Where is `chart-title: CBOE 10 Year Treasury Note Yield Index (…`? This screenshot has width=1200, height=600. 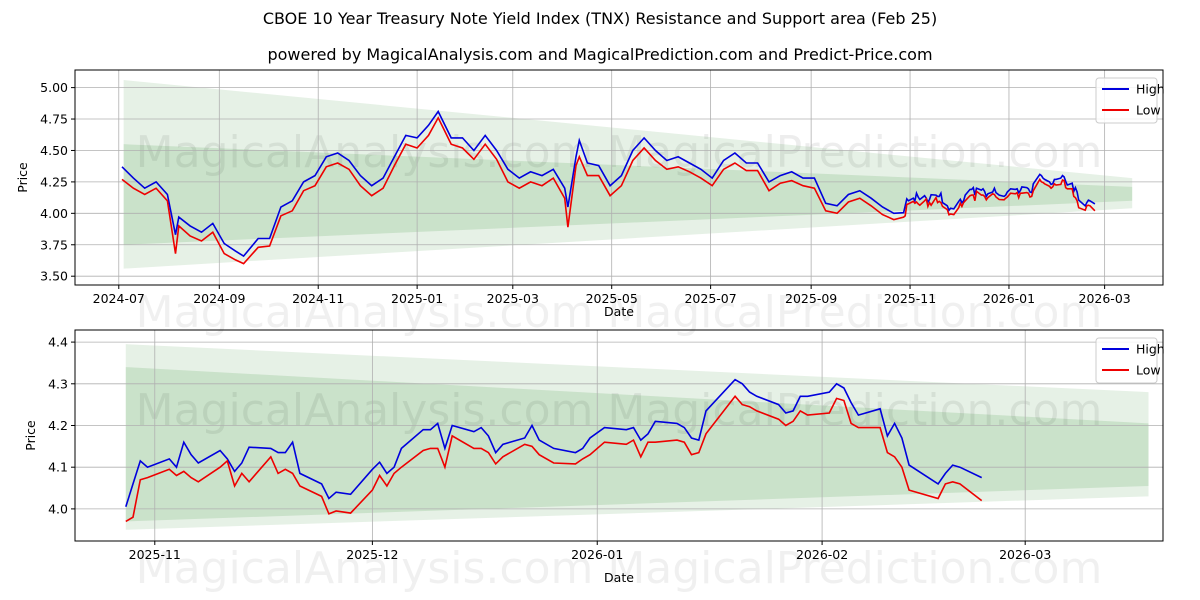 chart-title: CBOE 10 Year Treasury Note Yield Index (… is located at coordinates (600, 18).